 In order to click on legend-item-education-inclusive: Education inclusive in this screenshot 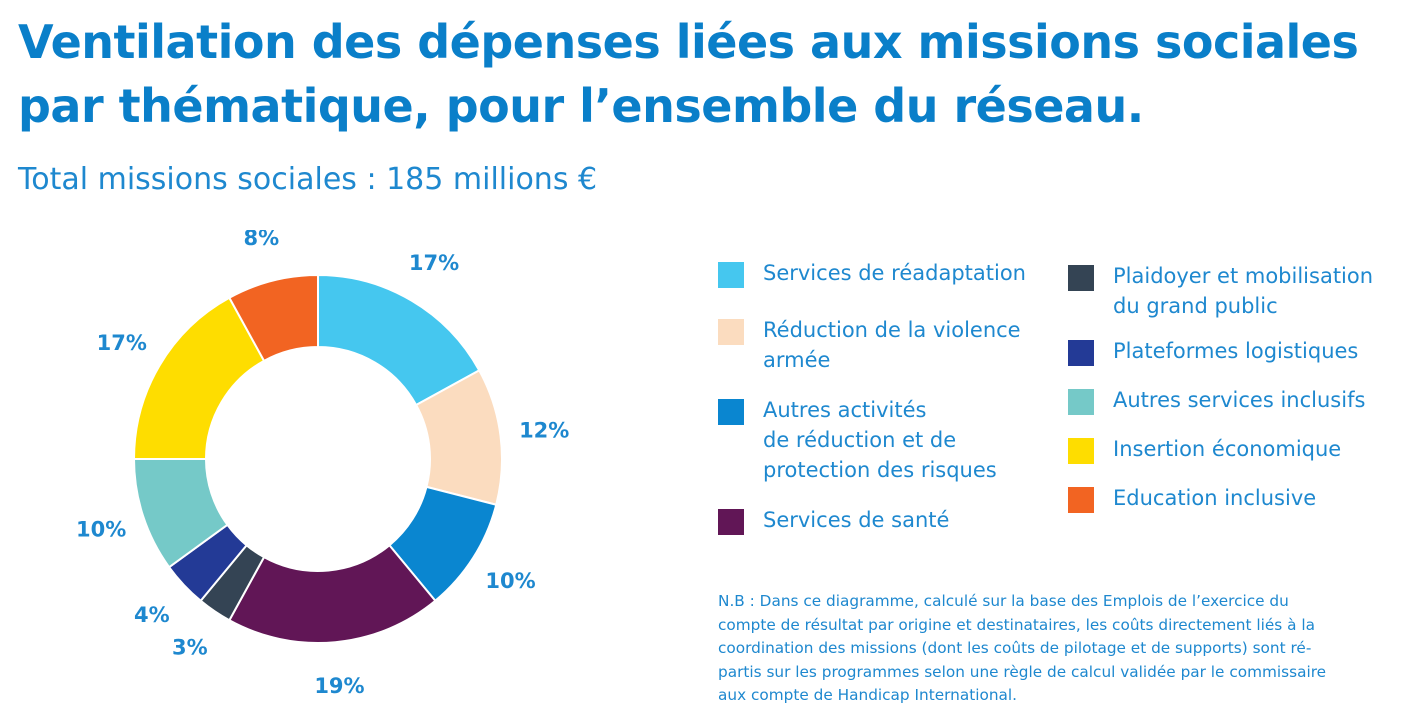, I will do `click(1192, 498)`.